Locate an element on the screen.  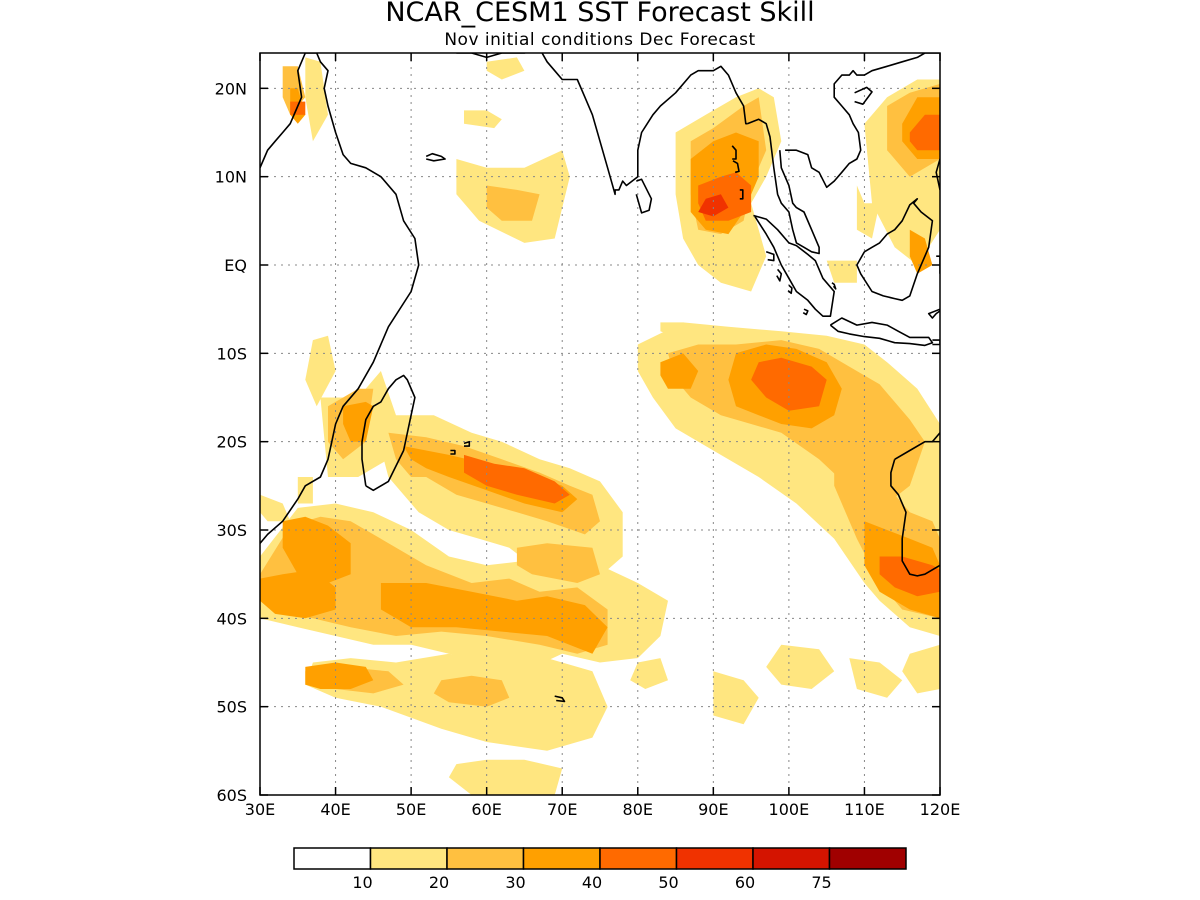
x-tick-label: 70E is located at coordinates (562, 809).